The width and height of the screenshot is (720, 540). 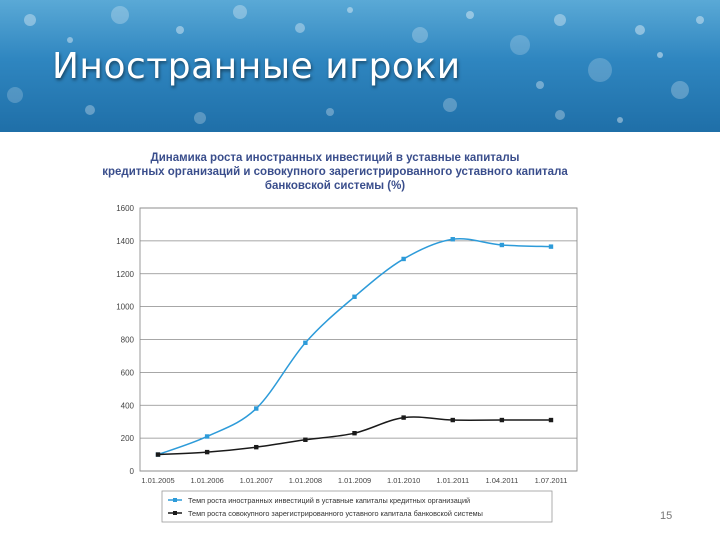 I want to click on chart-title-line-3: банковской системы (%), so click(x=335, y=186).